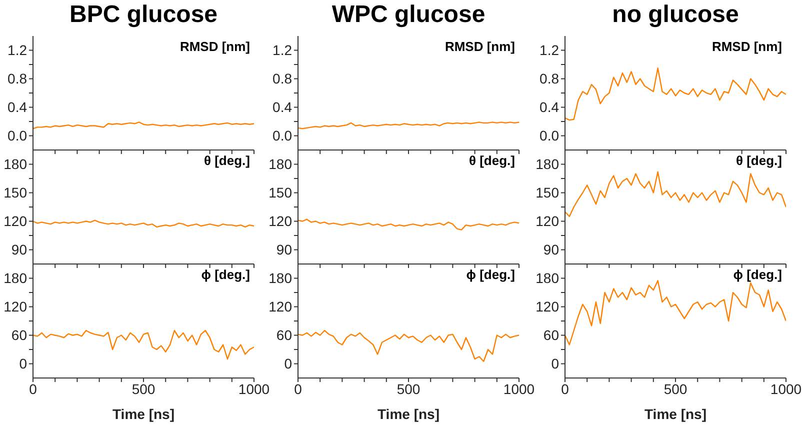  What do you see at coordinates (408, 15) in the screenshot?
I see `chart-title: WPC glucose` at bounding box center [408, 15].